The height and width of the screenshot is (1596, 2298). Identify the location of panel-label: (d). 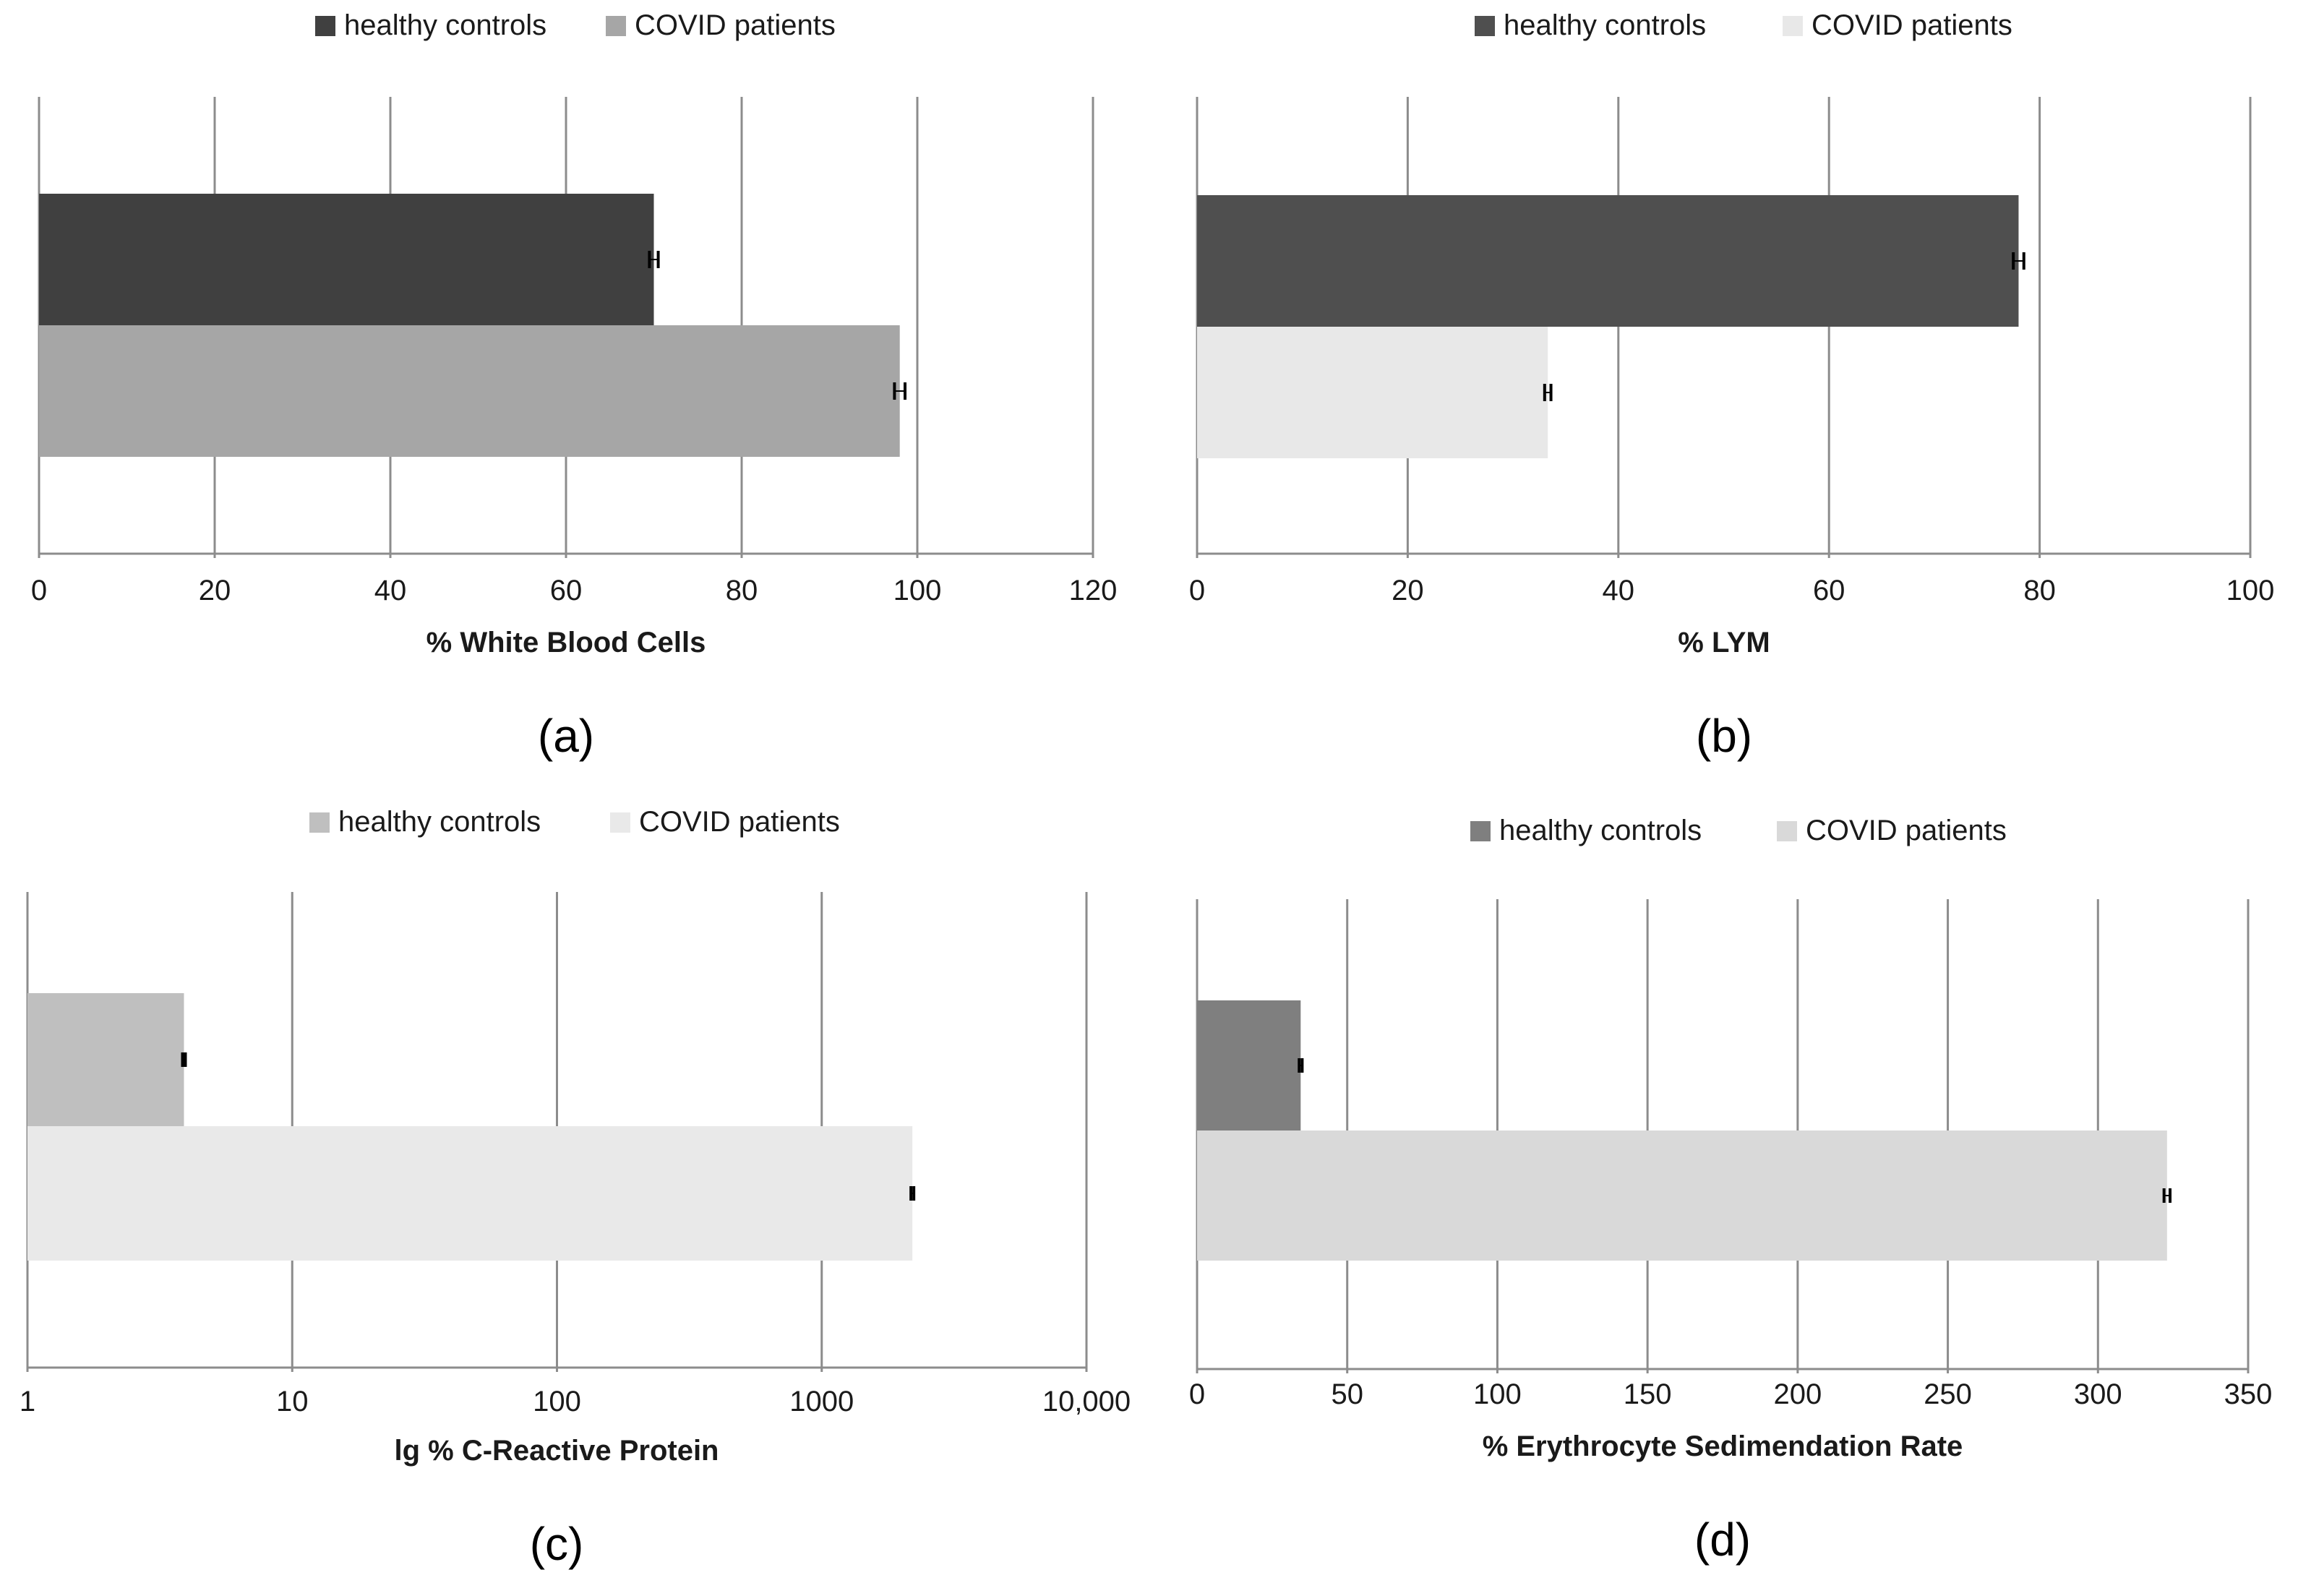
(1722, 1540).